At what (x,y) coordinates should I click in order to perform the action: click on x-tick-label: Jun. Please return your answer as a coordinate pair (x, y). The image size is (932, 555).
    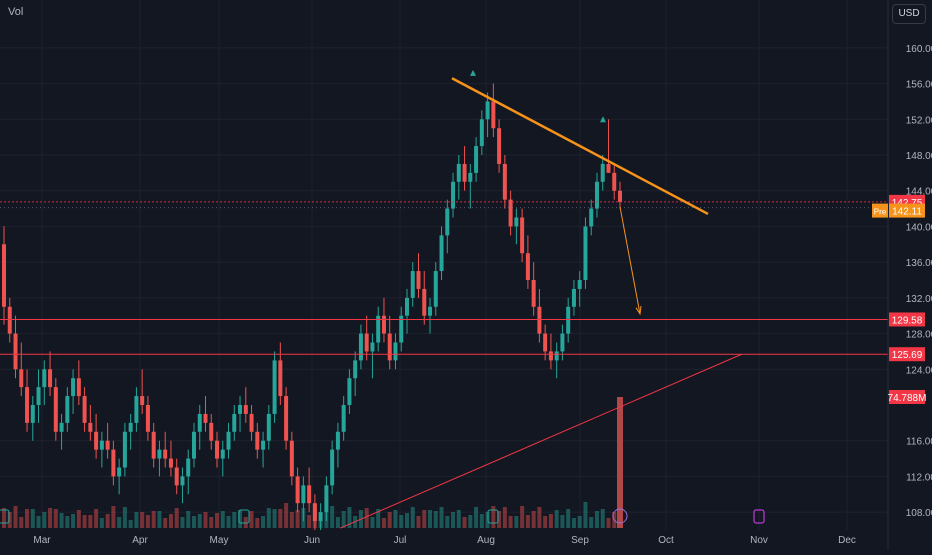
    Looking at the image, I should click on (312, 540).